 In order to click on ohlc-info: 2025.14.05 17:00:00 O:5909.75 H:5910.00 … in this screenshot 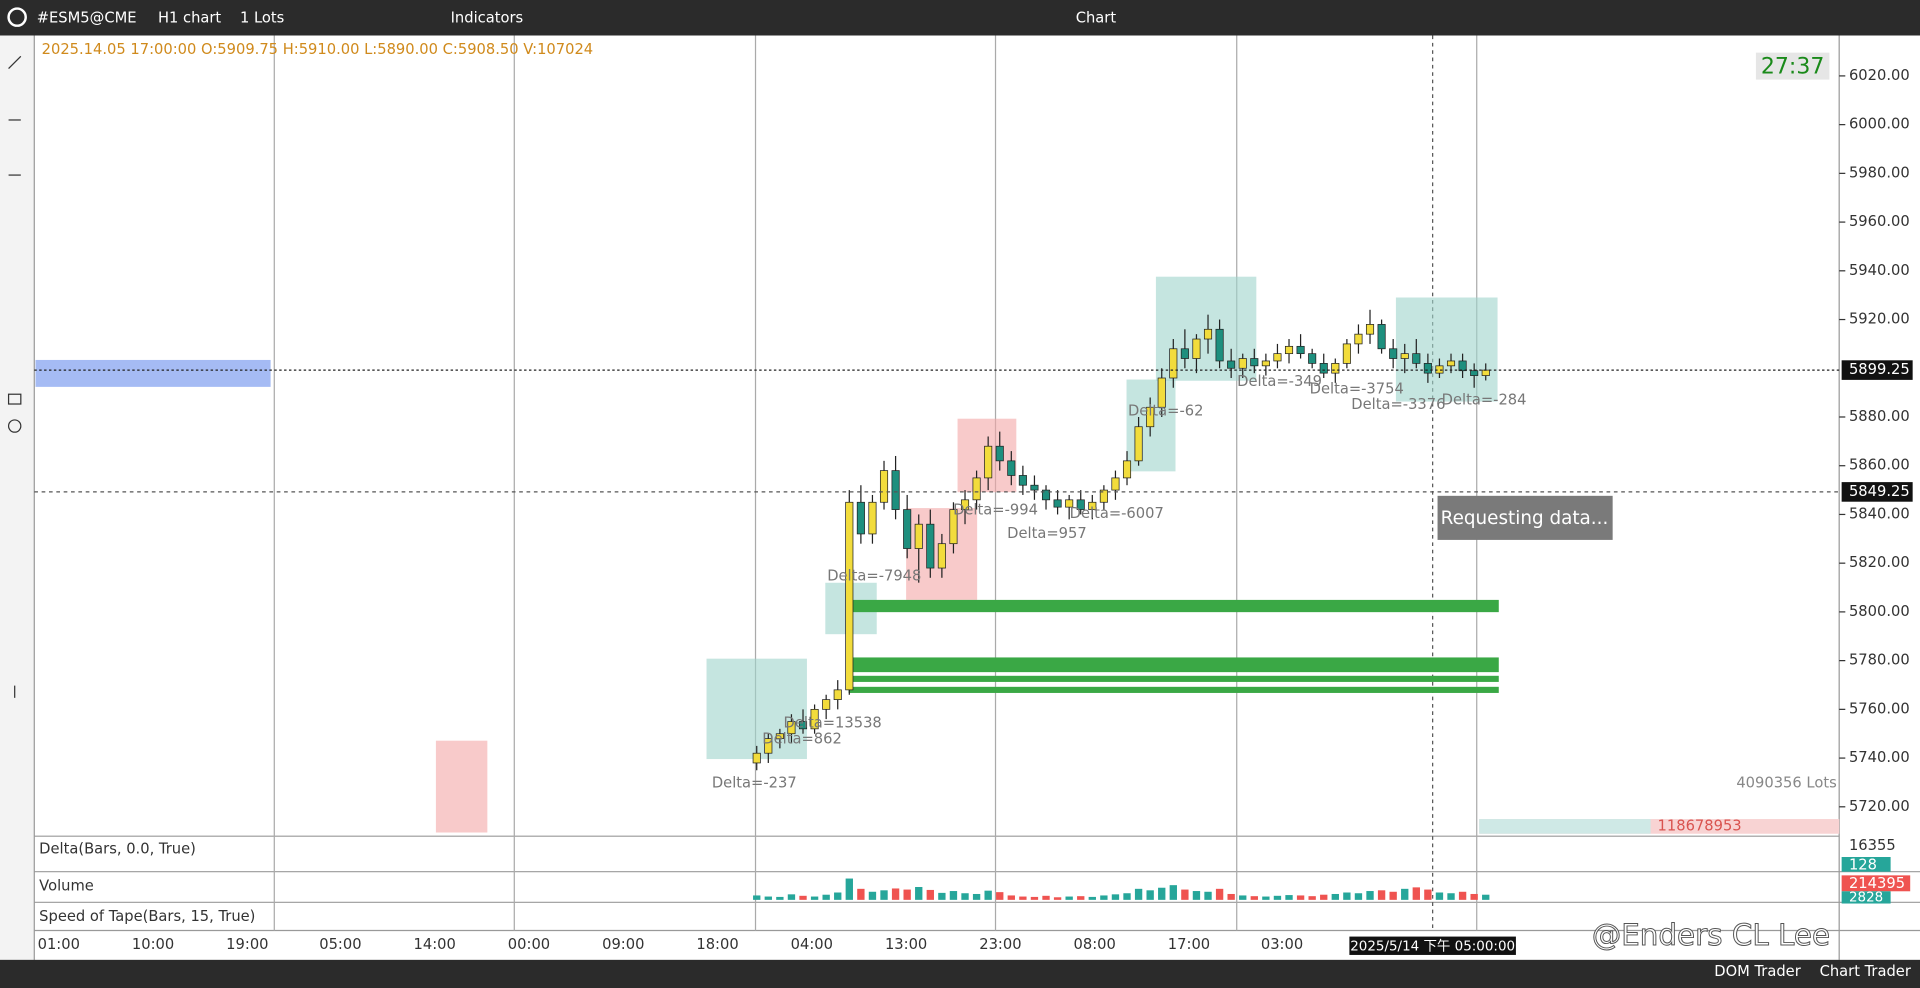, I will do `click(318, 49)`.